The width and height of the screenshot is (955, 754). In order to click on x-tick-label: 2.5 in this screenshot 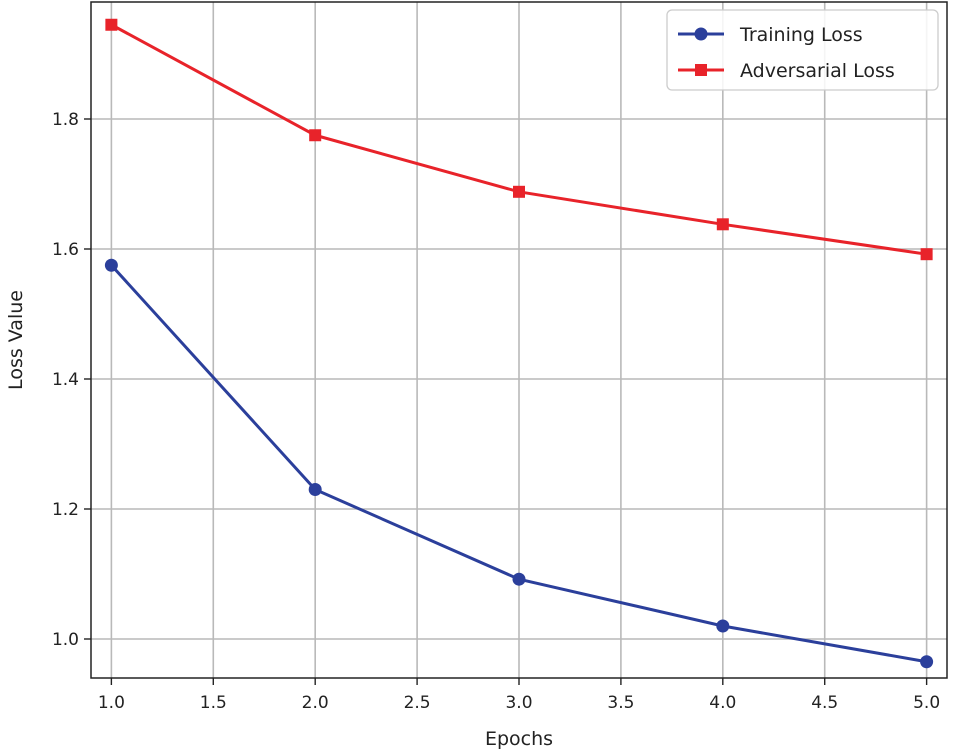, I will do `click(417, 703)`.